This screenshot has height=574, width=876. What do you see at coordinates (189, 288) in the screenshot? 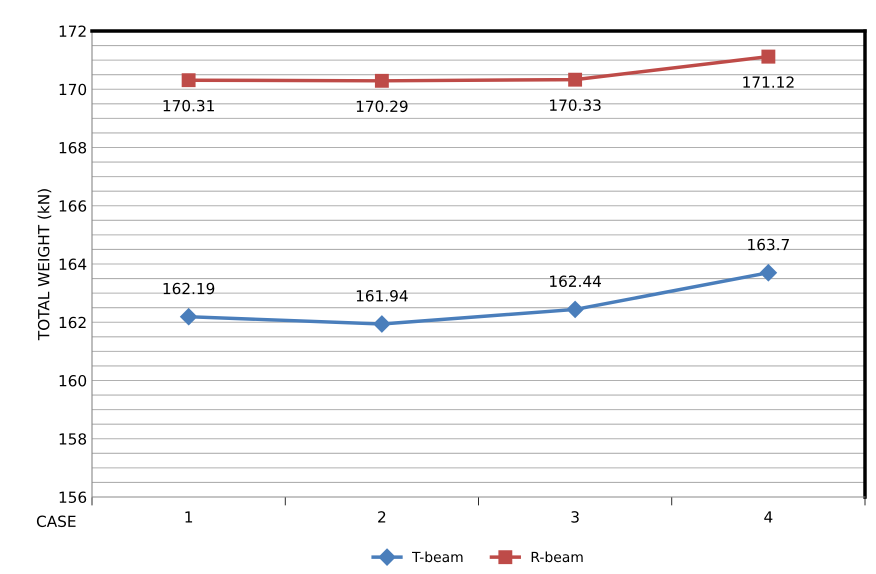
I see `data-label: 162.19` at bounding box center [189, 288].